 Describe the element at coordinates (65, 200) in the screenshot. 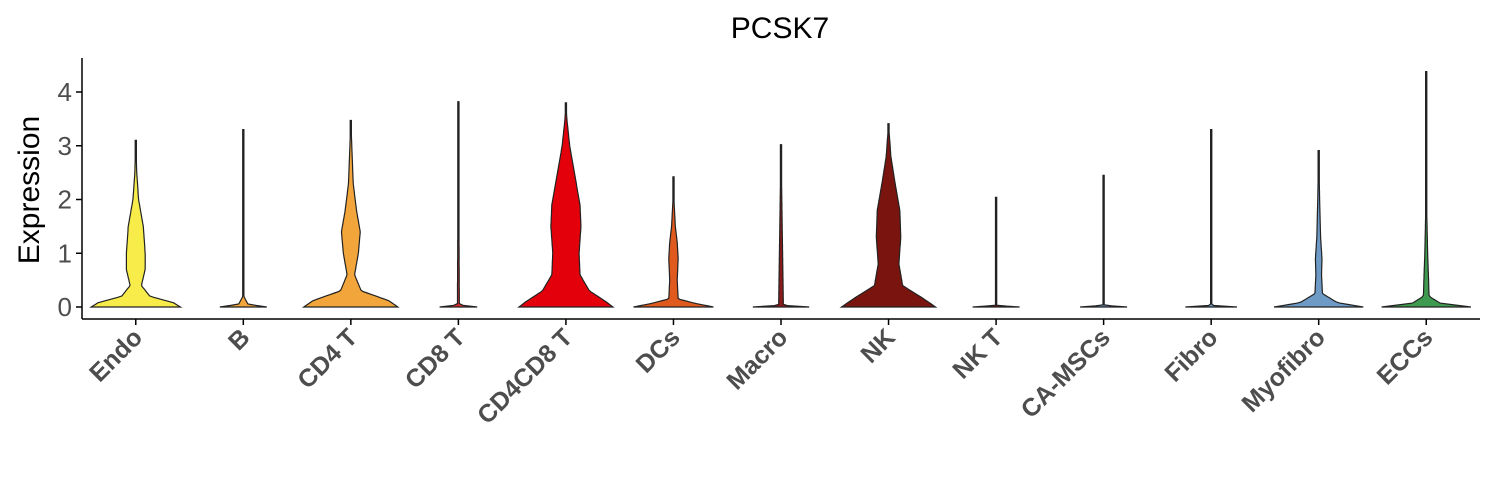

I see `y-tick-label-2: 2` at that location.